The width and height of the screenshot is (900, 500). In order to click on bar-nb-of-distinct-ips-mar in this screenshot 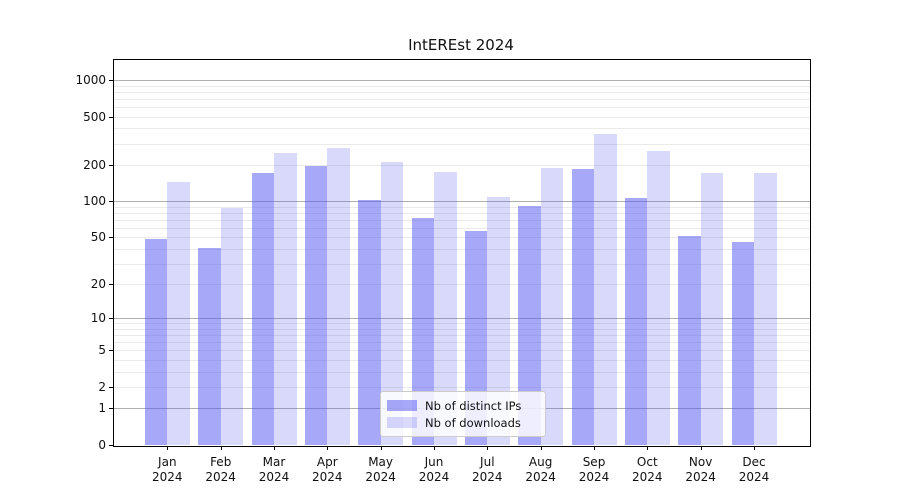, I will do `click(262, 308)`.